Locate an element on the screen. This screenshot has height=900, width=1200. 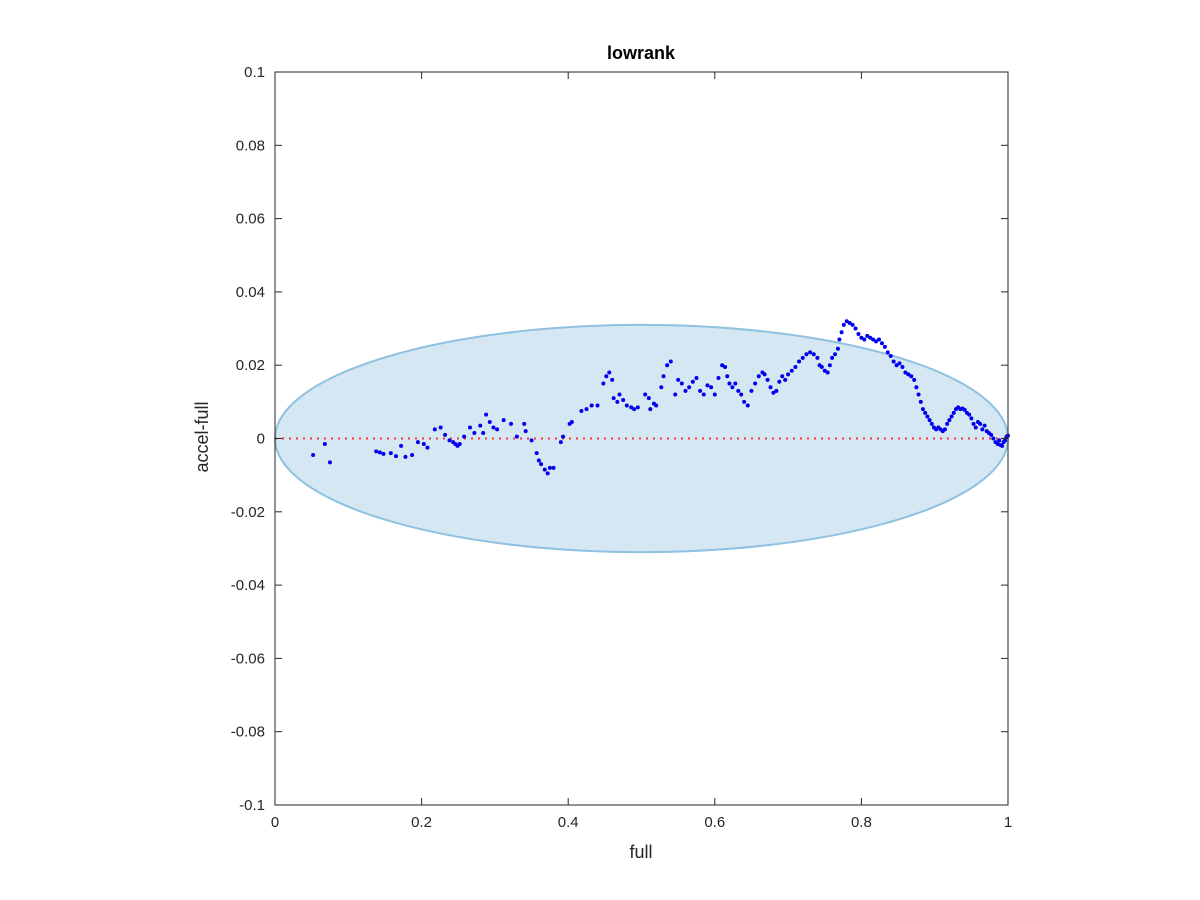
y-tick-label: -0.08 is located at coordinates (248, 732).